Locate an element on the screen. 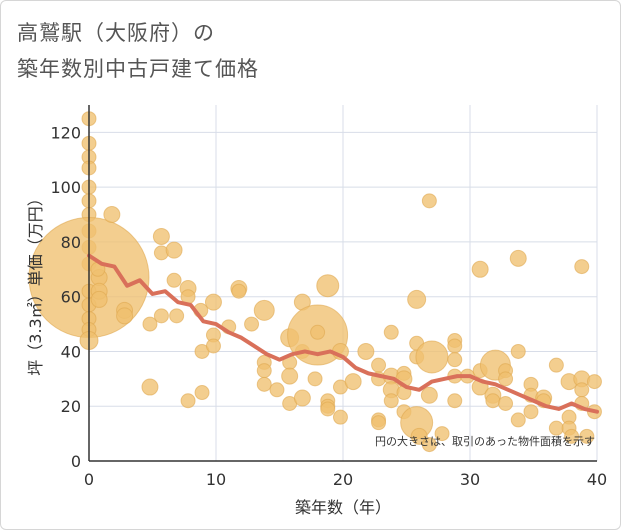 The height and width of the screenshot is (530, 621). y-tick-label: 0 is located at coordinates (76, 461).